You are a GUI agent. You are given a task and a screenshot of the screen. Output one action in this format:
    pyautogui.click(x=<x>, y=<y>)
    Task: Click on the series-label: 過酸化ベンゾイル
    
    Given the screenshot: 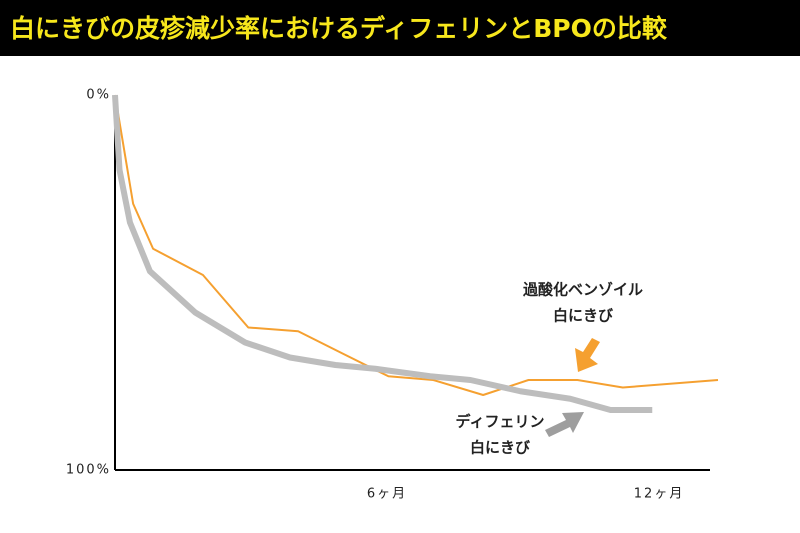 What is the action you would take?
    pyautogui.click(x=582, y=290)
    